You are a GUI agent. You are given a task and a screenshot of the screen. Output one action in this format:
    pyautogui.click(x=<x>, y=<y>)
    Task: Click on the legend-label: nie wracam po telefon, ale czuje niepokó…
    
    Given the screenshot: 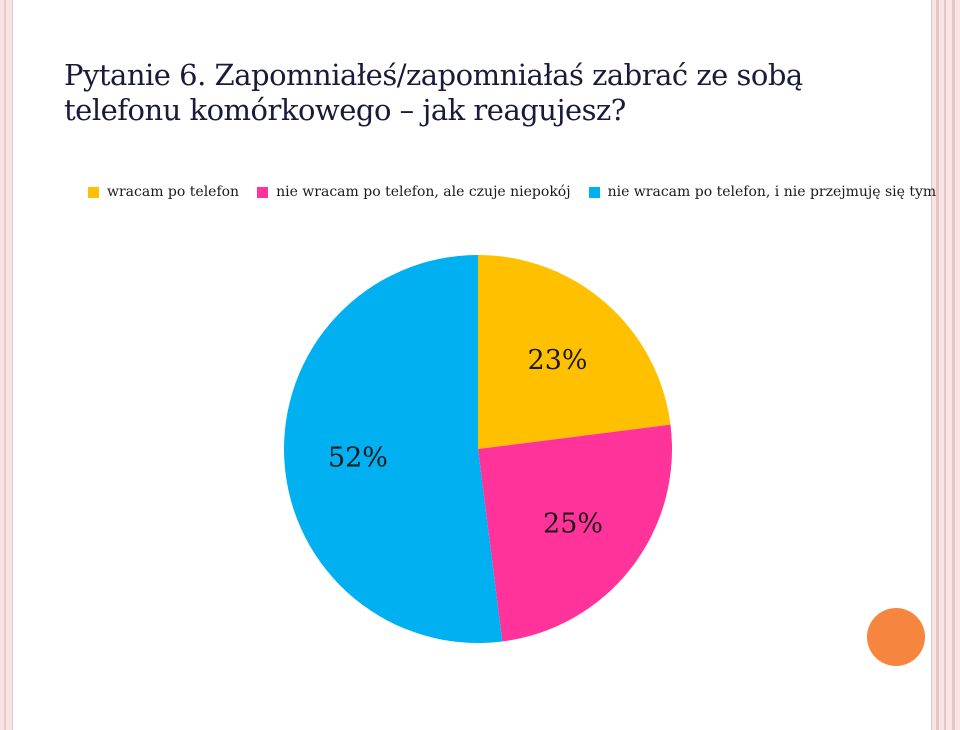 What is the action you would take?
    pyautogui.click(x=423, y=192)
    